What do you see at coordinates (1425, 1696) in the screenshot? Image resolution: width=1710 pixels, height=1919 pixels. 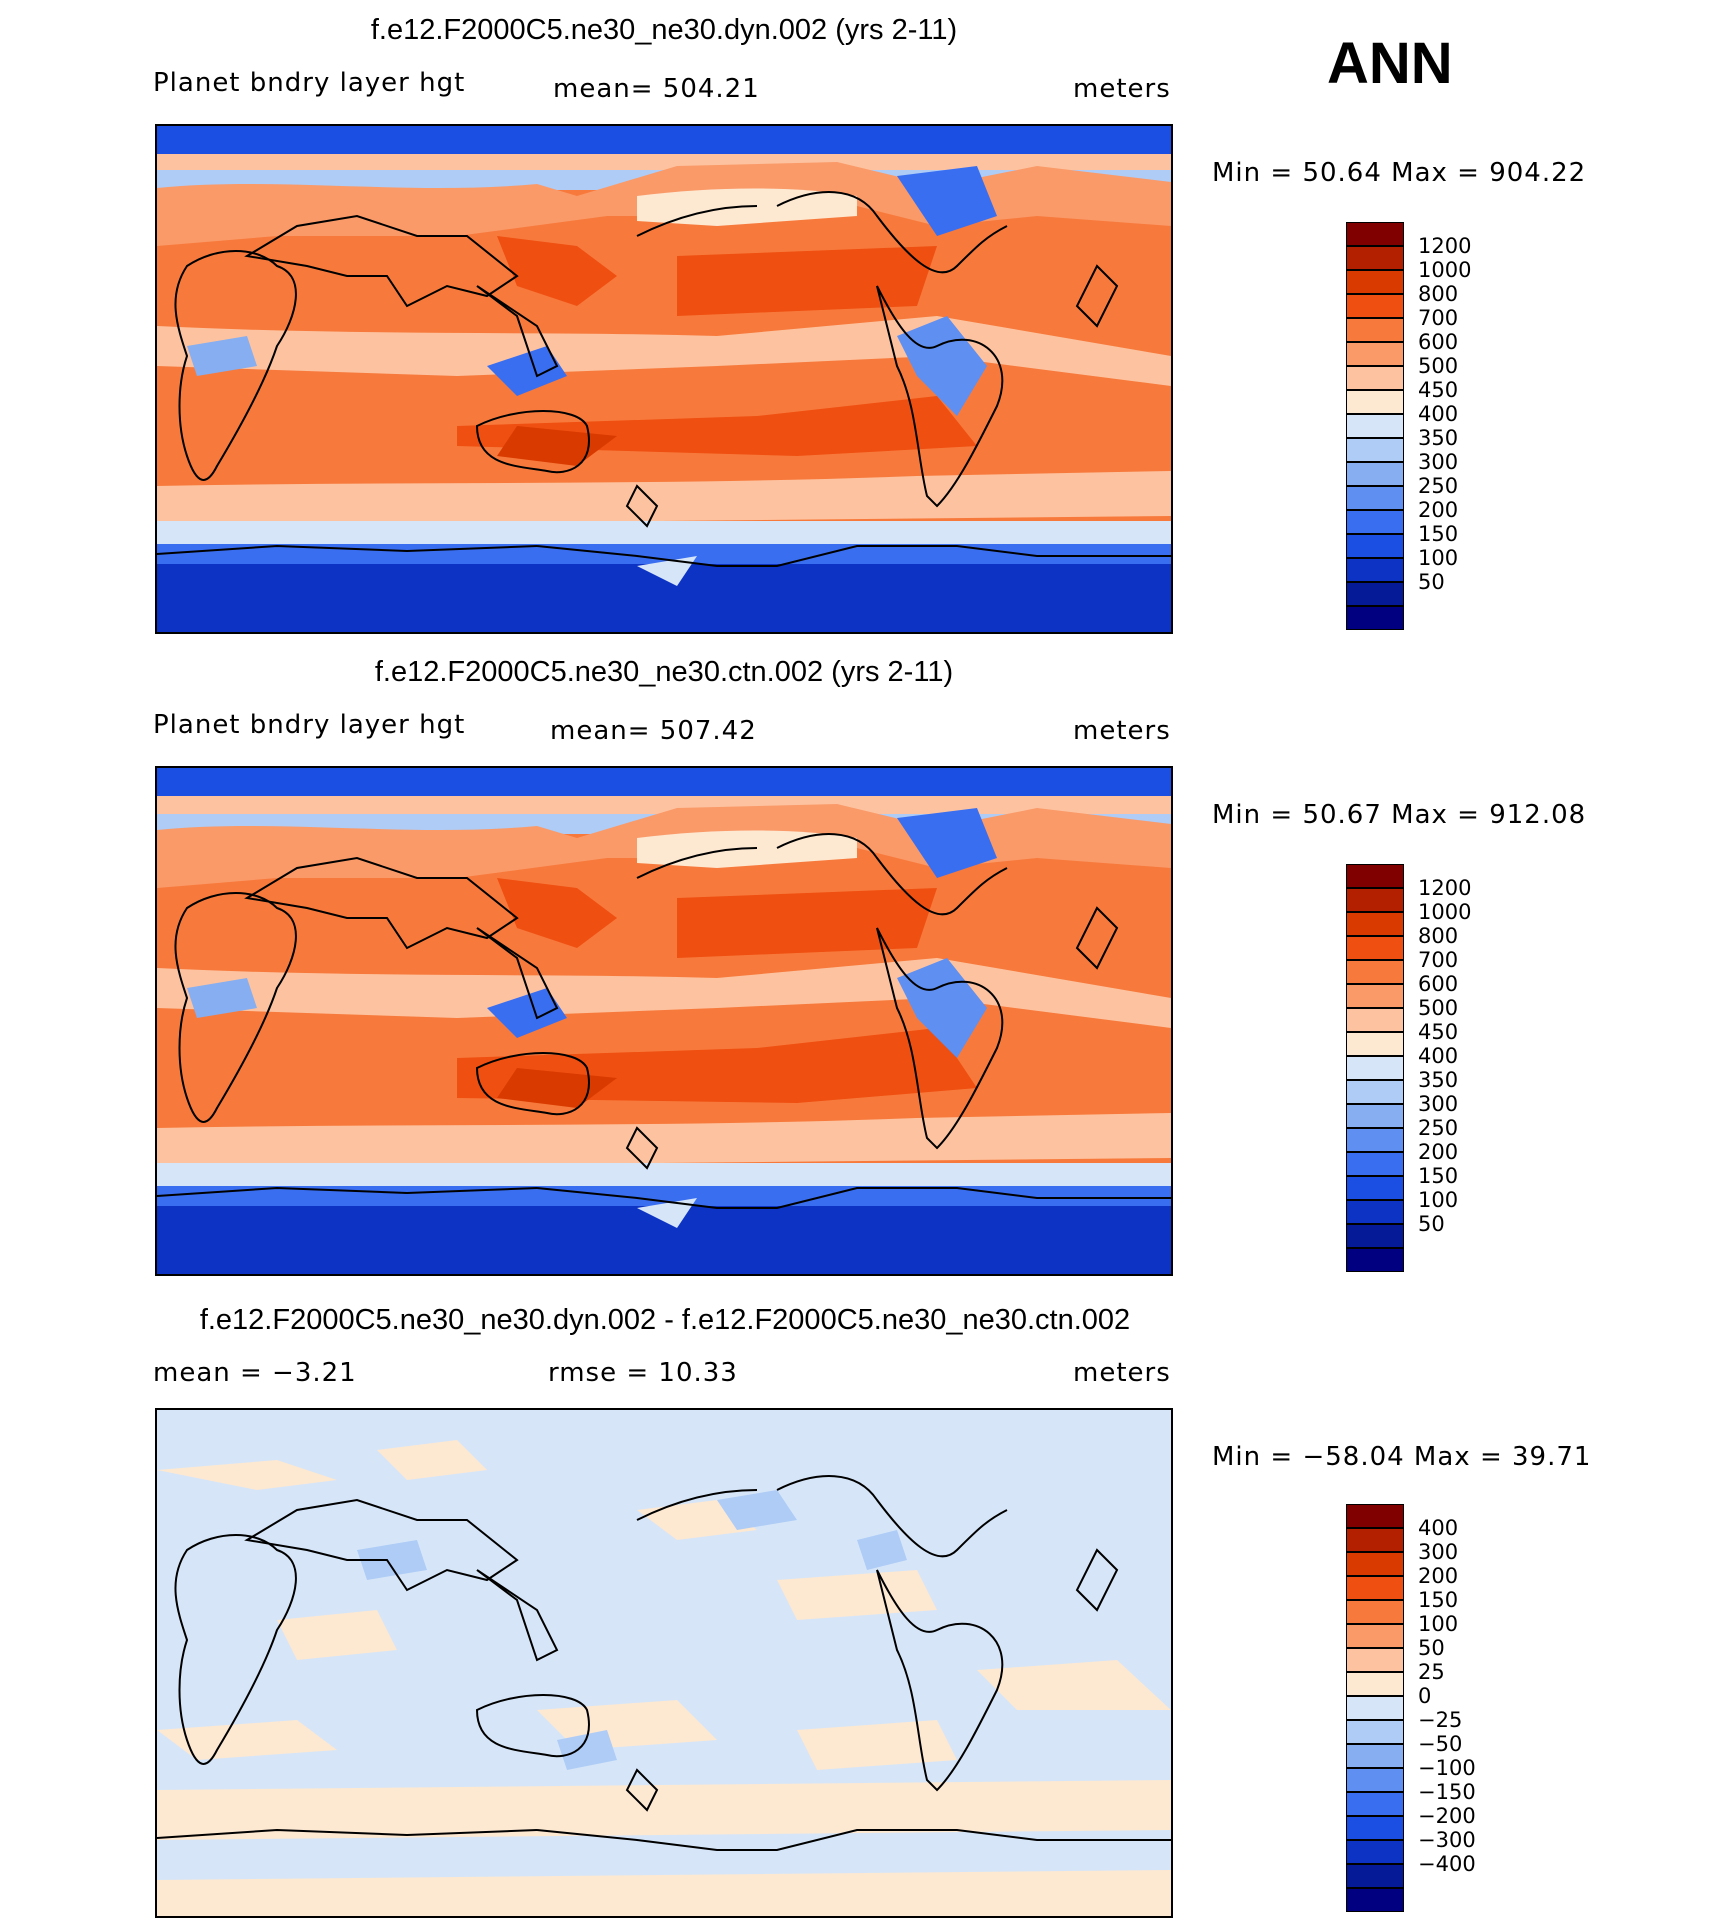 I see `colorbar-diff-label: 0` at bounding box center [1425, 1696].